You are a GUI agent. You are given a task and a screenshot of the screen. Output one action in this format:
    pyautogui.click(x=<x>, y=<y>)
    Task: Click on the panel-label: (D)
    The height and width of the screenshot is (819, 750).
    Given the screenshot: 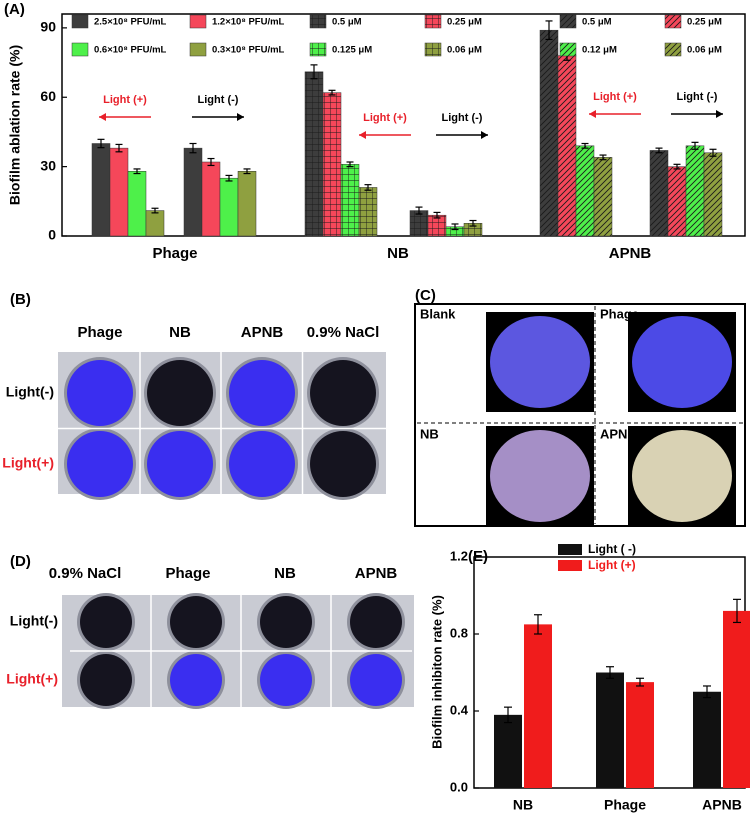 What is the action you would take?
    pyautogui.click(x=20, y=561)
    